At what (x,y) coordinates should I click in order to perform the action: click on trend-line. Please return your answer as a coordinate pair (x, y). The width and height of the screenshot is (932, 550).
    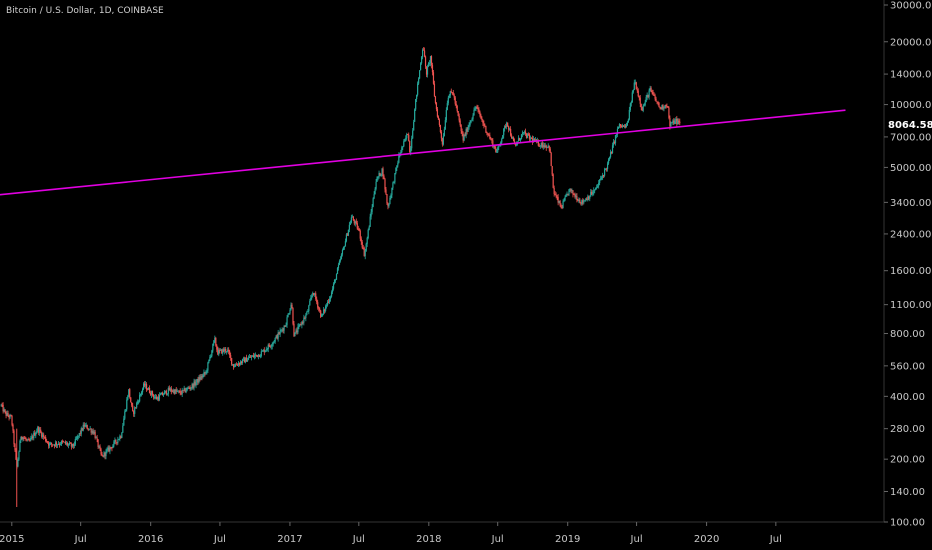
    Looking at the image, I should click on (423, 152).